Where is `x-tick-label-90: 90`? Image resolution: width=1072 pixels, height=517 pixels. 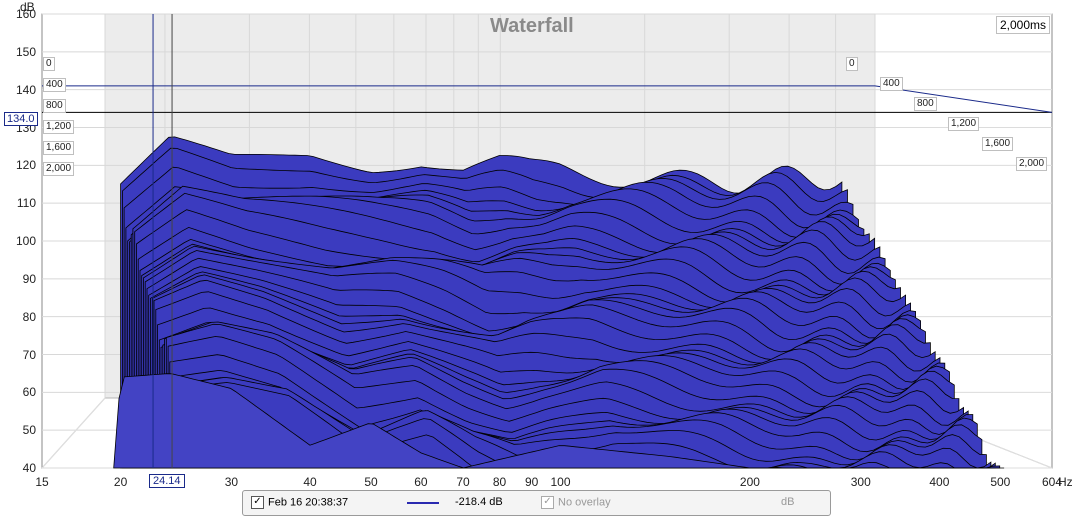
x-tick-label-90: 90 is located at coordinates (532, 482).